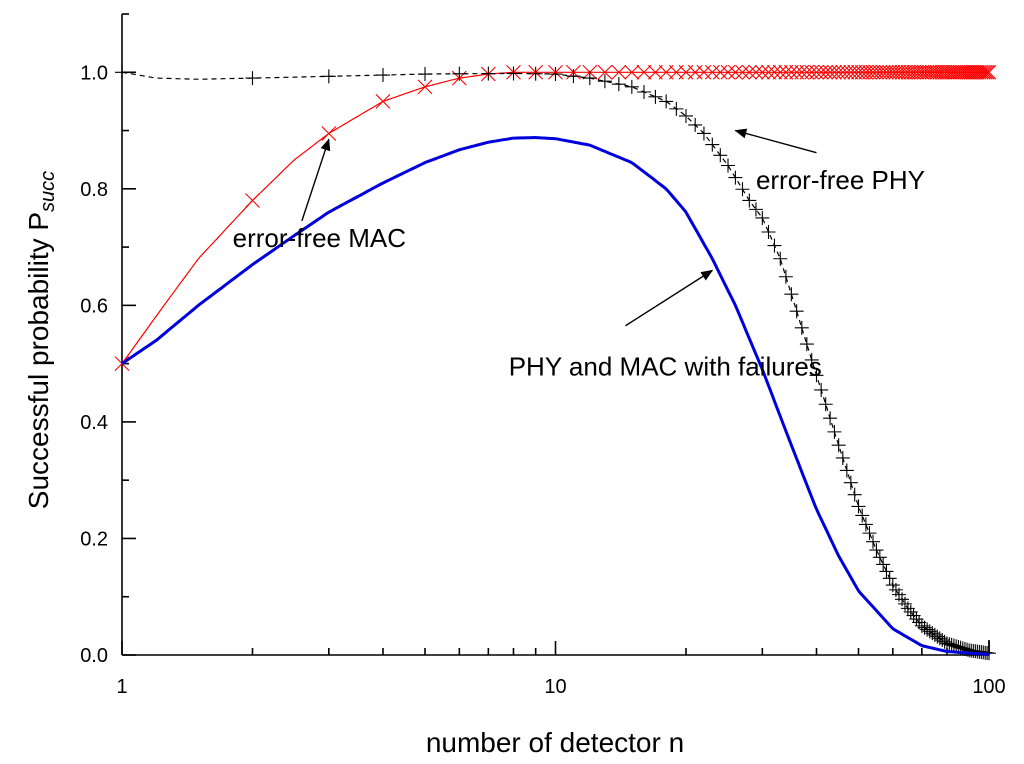  Describe the element at coordinates (94, 73) in the screenshot. I see `y-tick-label: 1.0` at that location.